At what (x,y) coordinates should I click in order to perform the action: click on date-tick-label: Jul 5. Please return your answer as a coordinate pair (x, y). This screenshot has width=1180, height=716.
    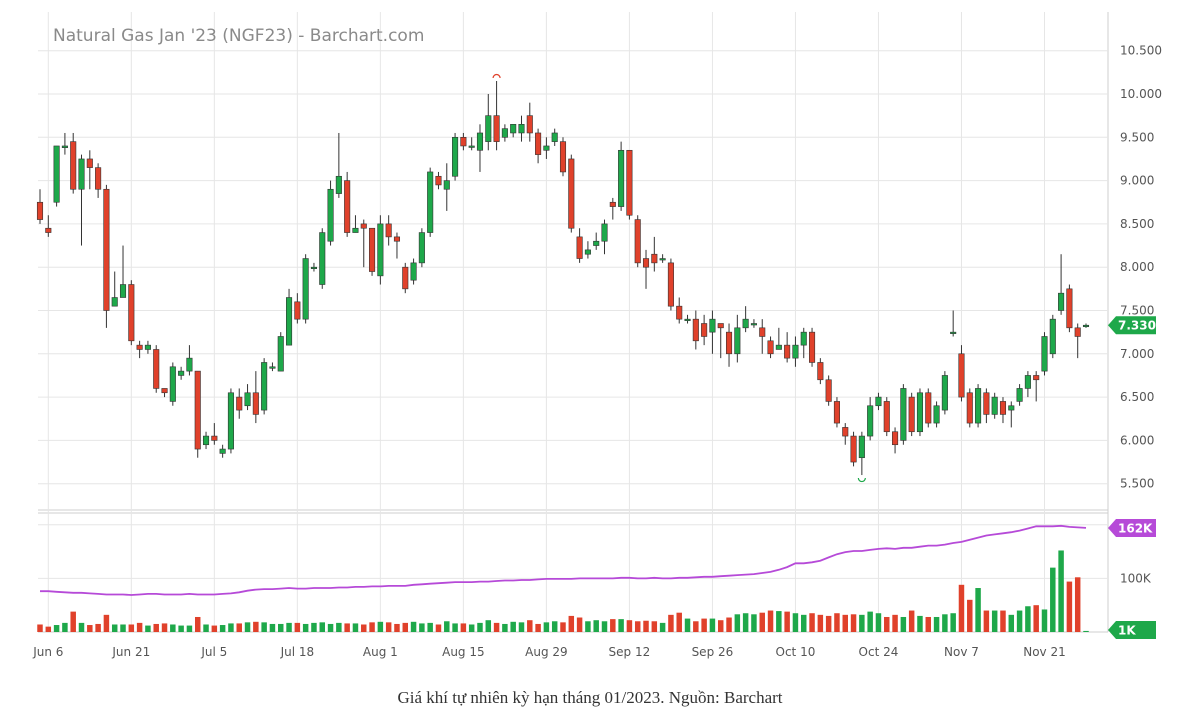
    Looking at the image, I should click on (213, 652).